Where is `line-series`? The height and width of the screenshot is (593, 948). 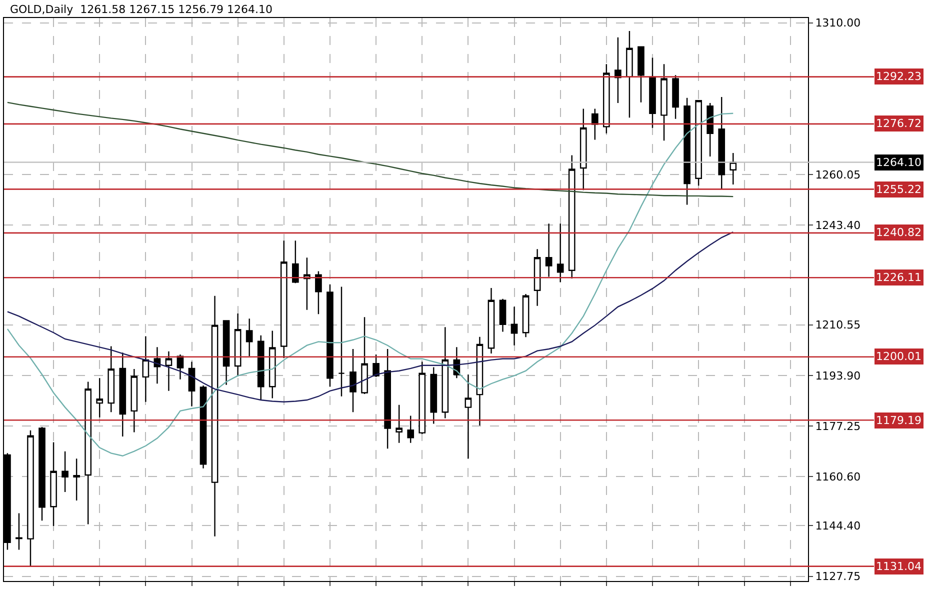 line-series is located at coordinates (370, 150).